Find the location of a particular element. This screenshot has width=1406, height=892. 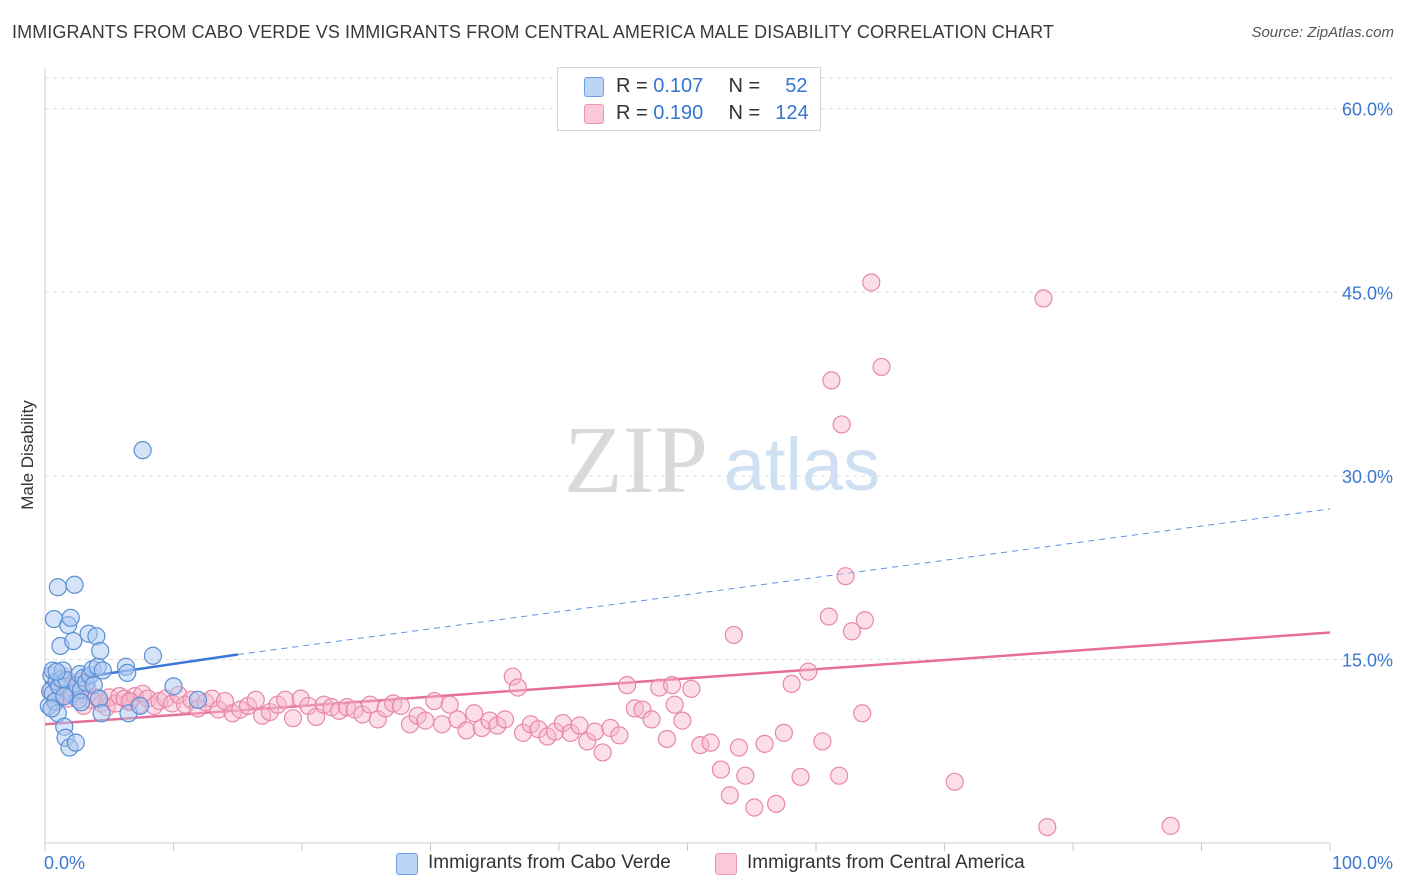

x-tick-label: 100.0% is located at coordinates (1362, 863).